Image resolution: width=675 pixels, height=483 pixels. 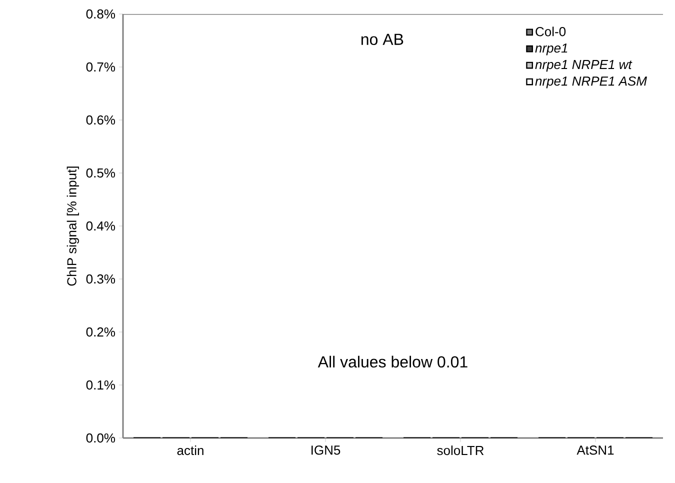 What do you see at coordinates (551, 50) in the screenshot?
I see `legend-label: nrpe1` at bounding box center [551, 50].